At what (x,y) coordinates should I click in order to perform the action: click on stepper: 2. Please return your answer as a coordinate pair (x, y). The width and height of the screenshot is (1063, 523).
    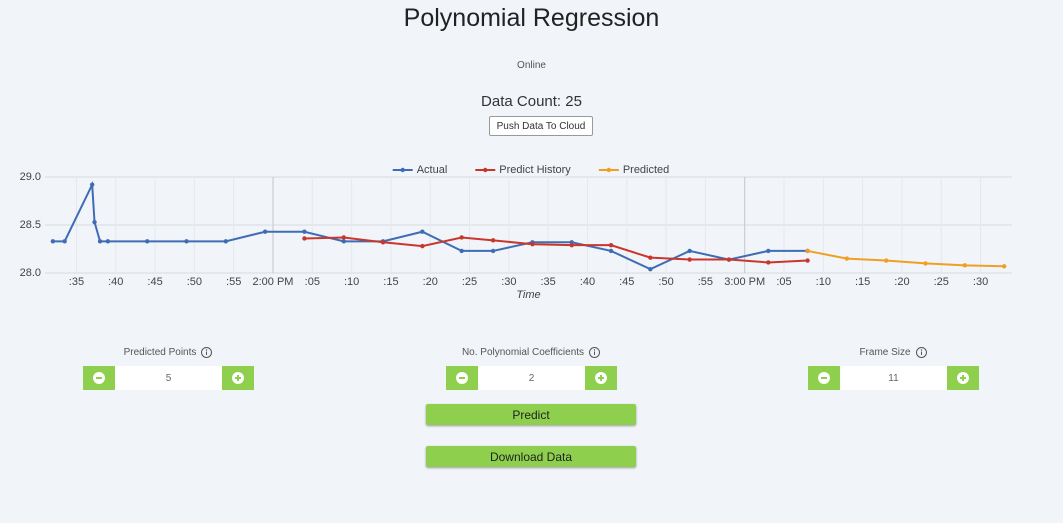
    Looking at the image, I should click on (531, 378).